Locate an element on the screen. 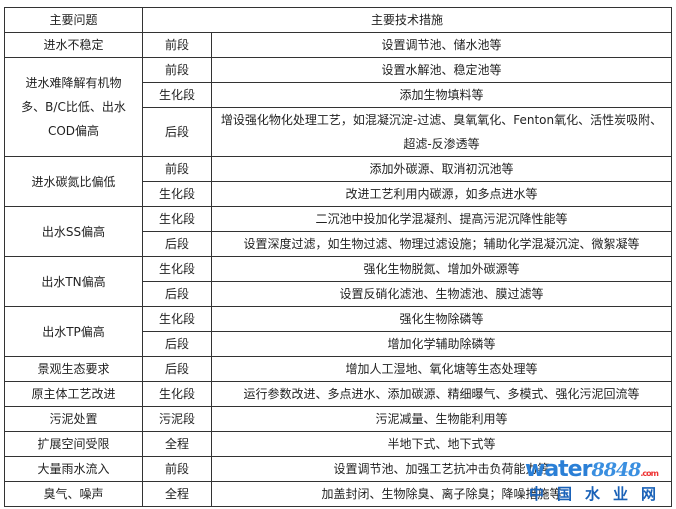  problem-cell: 进水不稳定 is located at coordinates (73, 45).